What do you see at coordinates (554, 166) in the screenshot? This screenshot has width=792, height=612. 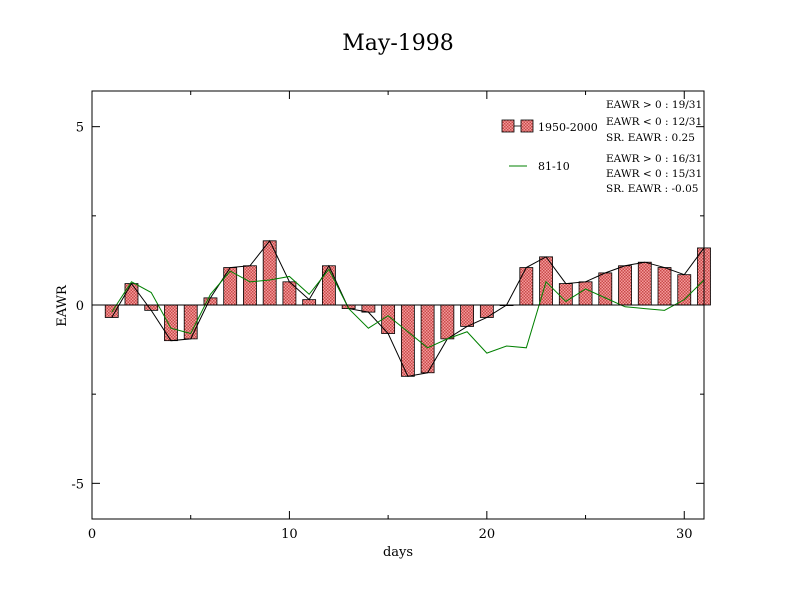 I see `legend-label-81-10: 81-10` at bounding box center [554, 166].